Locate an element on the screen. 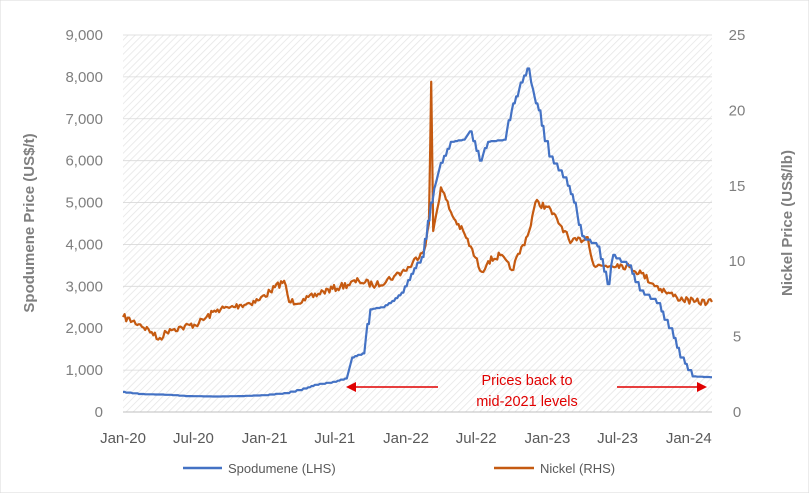  y2-axis-label: Nickel Price (US$/lb) is located at coordinates (787, 223).